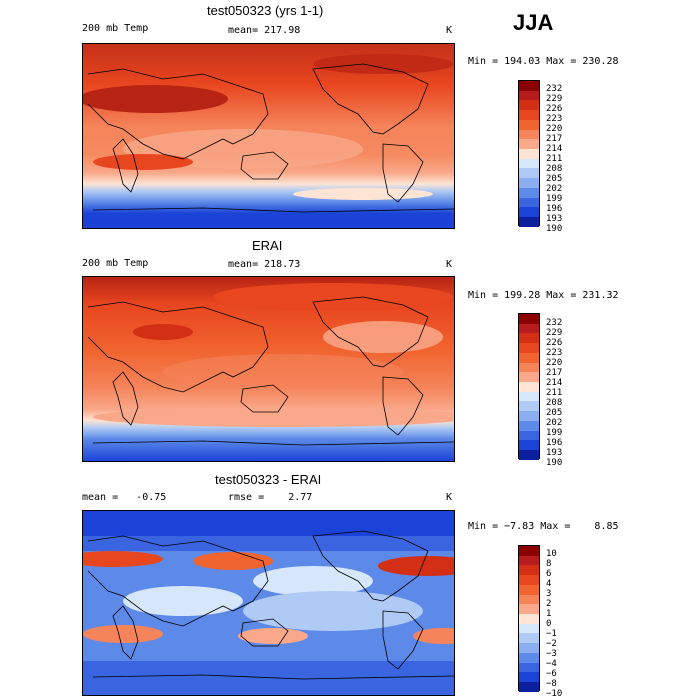 This screenshot has width=700, height=700. I want to click on colorbar-tick-label: 3, so click(549, 594).